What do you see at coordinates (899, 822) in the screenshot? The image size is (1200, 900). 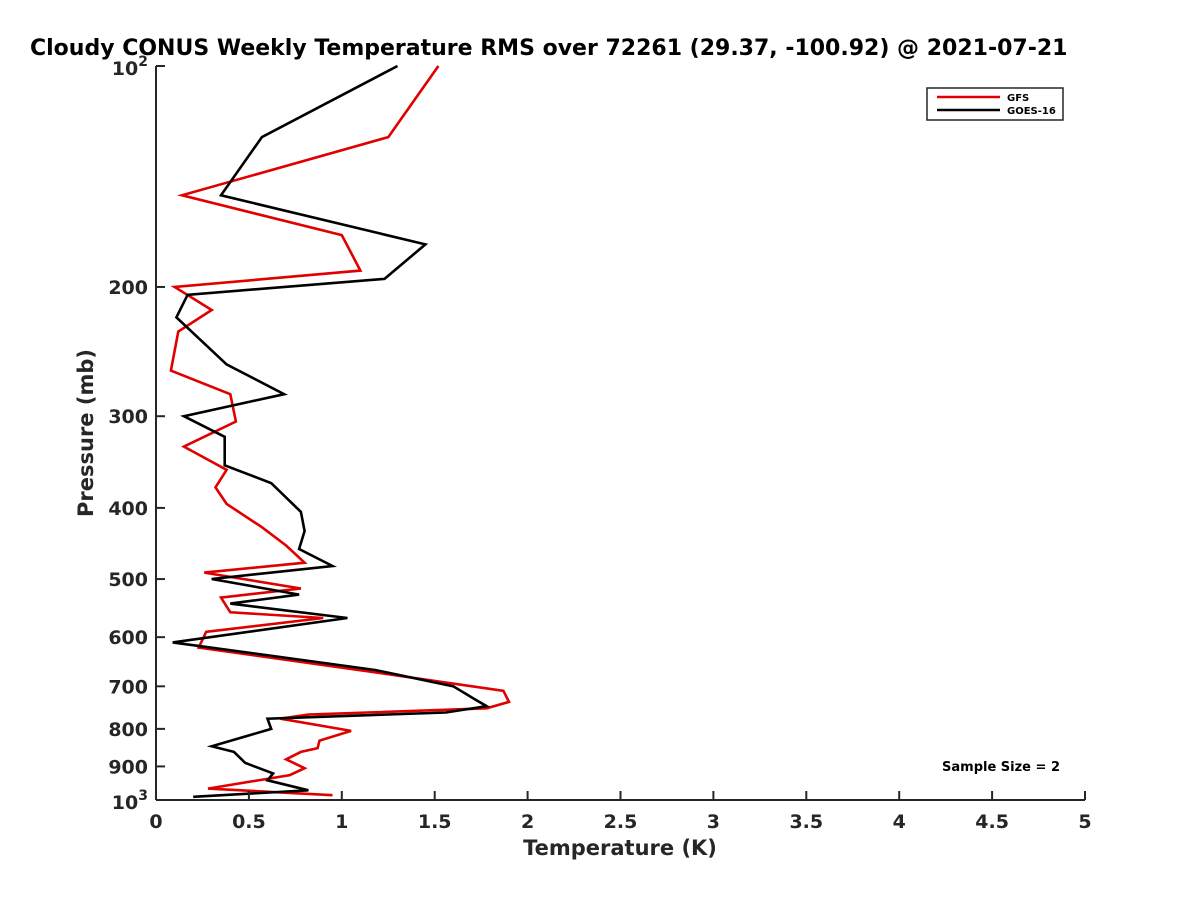 I see `x-tick-label: 4` at bounding box center [899, 822].